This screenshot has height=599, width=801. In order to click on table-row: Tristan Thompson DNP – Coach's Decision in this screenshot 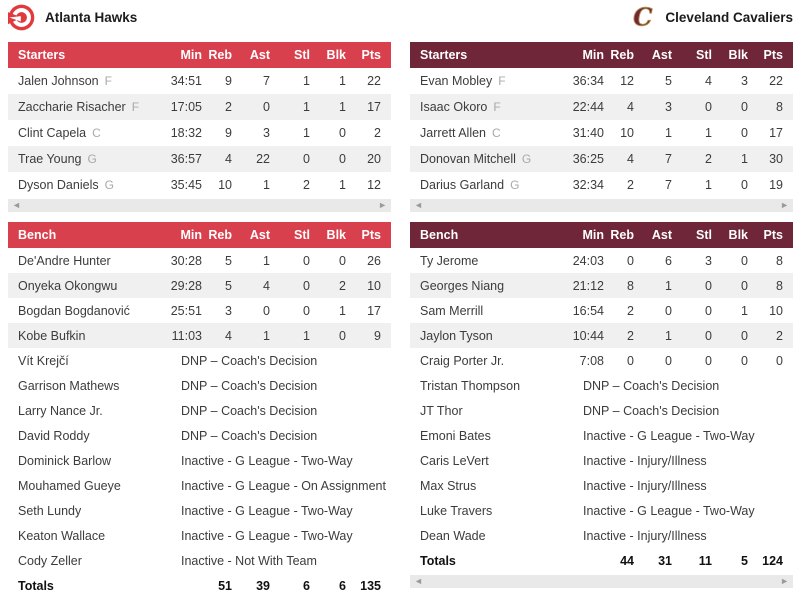, I will do `click(601, 385)`.